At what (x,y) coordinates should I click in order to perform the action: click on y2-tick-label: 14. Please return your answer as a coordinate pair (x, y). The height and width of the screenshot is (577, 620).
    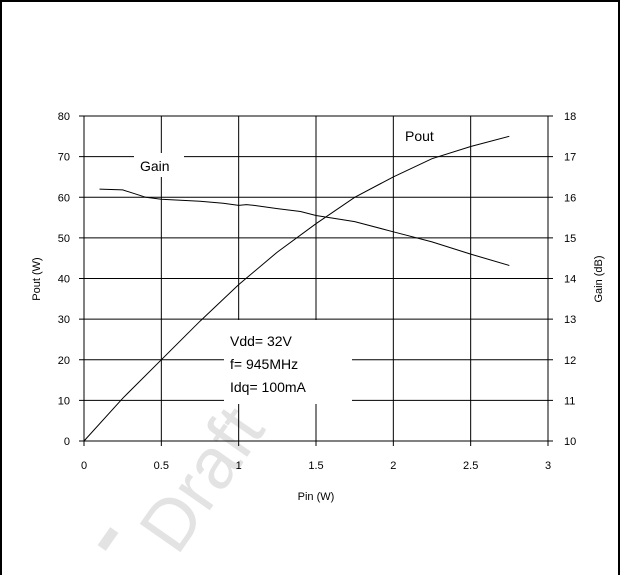
    Looking at the image, I should click on (570, 280).